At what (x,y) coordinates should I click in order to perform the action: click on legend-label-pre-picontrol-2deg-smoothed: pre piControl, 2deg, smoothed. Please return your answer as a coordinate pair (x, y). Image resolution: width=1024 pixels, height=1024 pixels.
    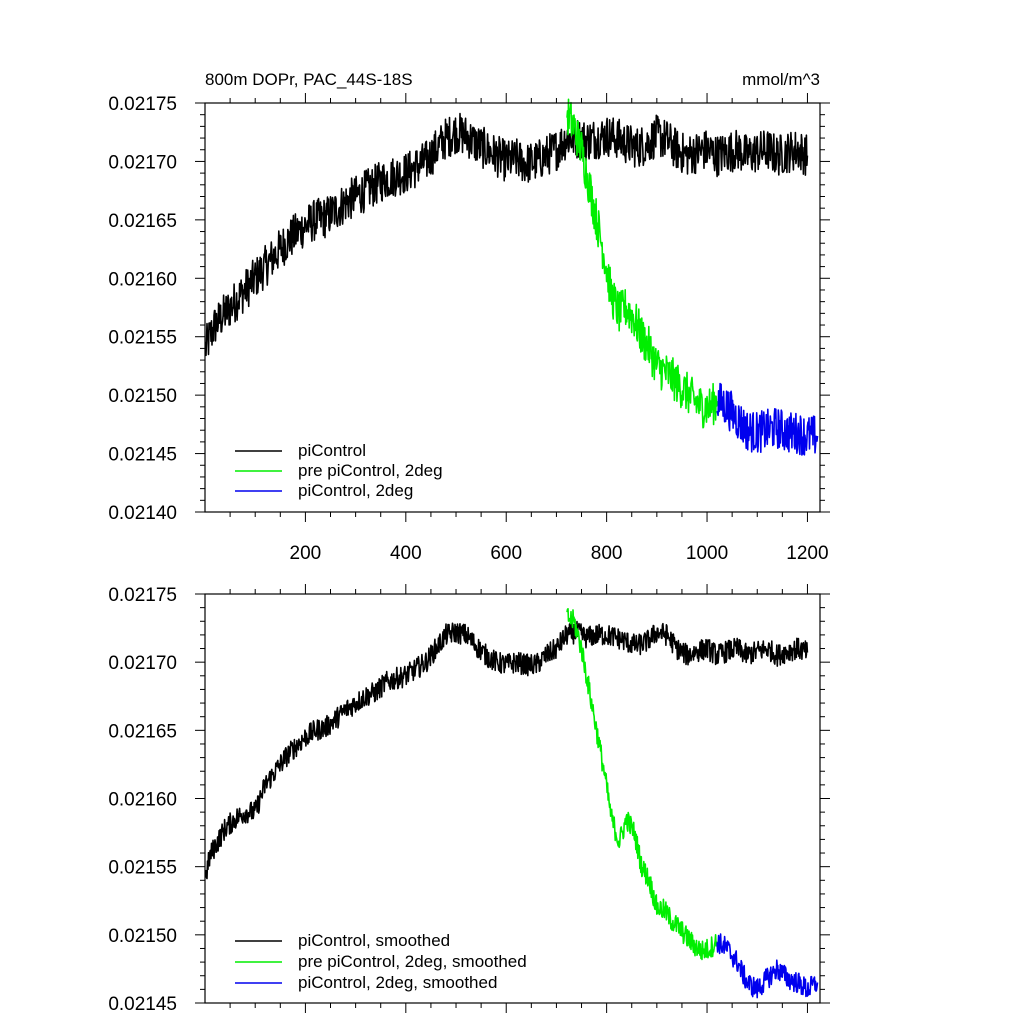
    Looking at the image, I should click on (412, 961).